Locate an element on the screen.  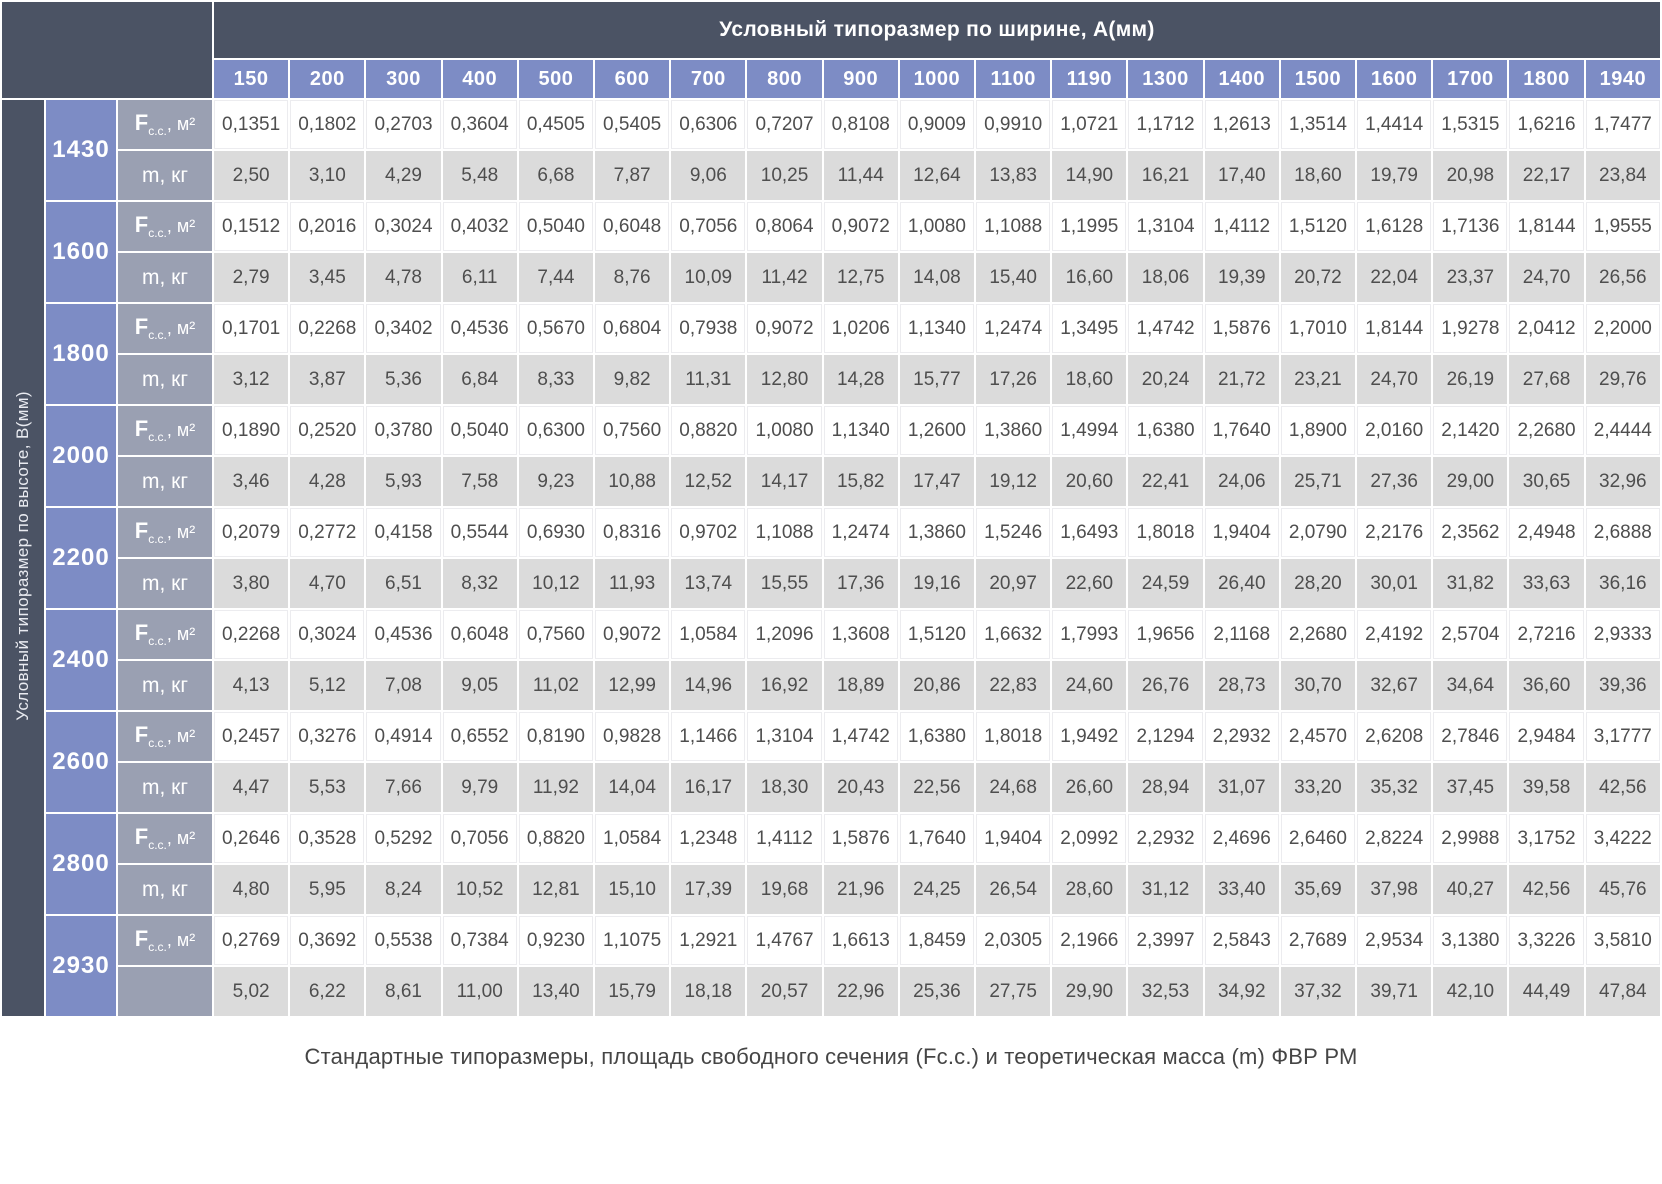
width-header-cell: 150 is located at coordinates (251, 79).